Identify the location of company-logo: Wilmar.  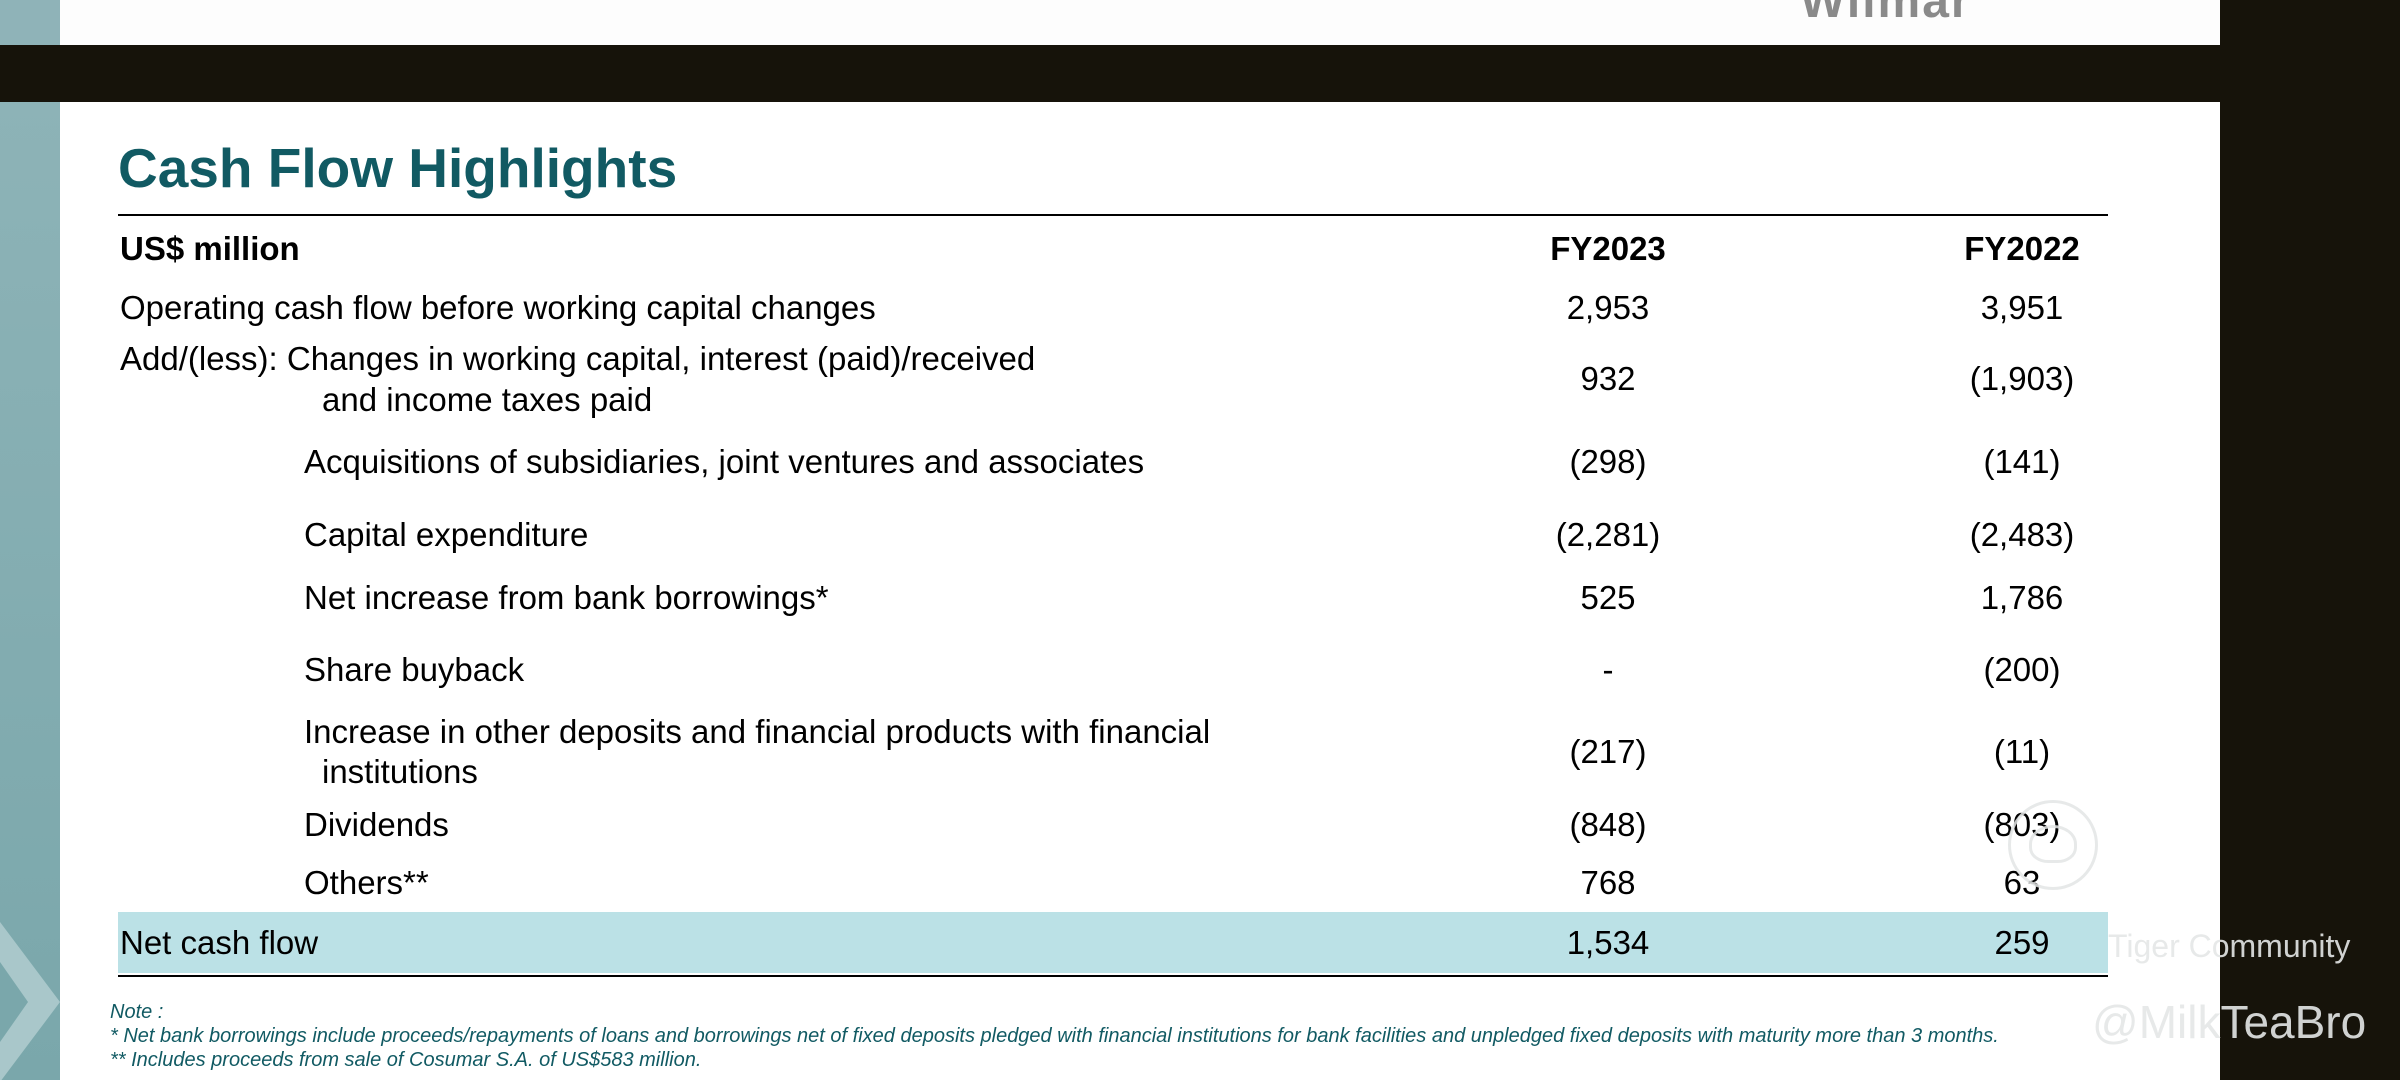
(1886, 14).